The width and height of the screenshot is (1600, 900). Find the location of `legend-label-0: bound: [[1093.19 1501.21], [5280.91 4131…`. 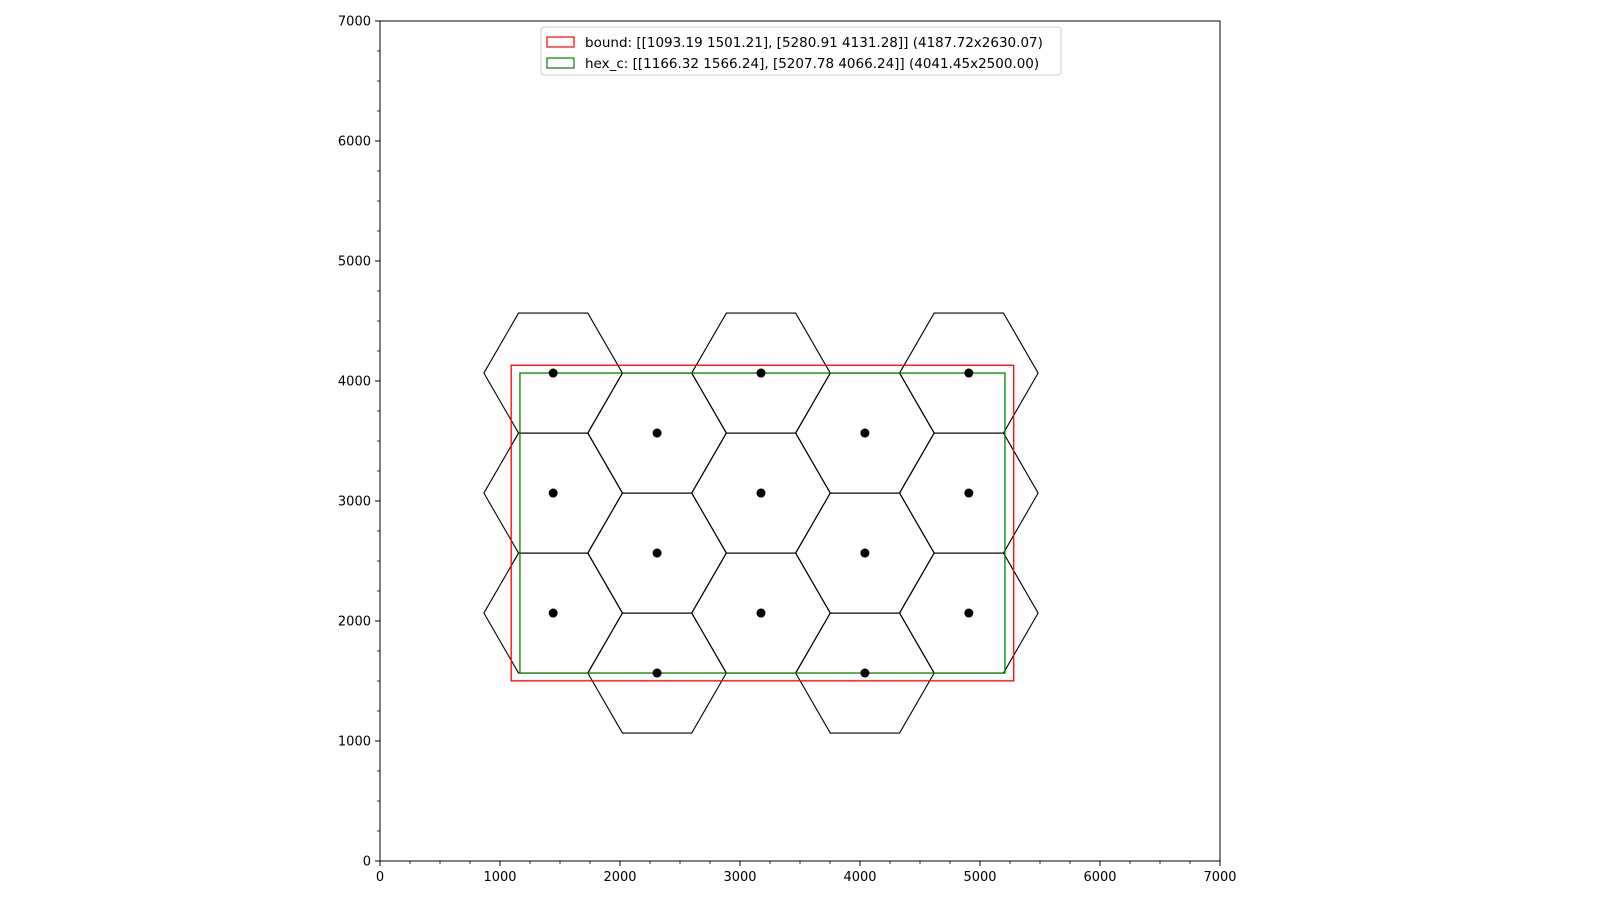

legend-label-0: bound: [[1093.19 1501.21], [5280.91 4131… is located at coordinates (814, 43).